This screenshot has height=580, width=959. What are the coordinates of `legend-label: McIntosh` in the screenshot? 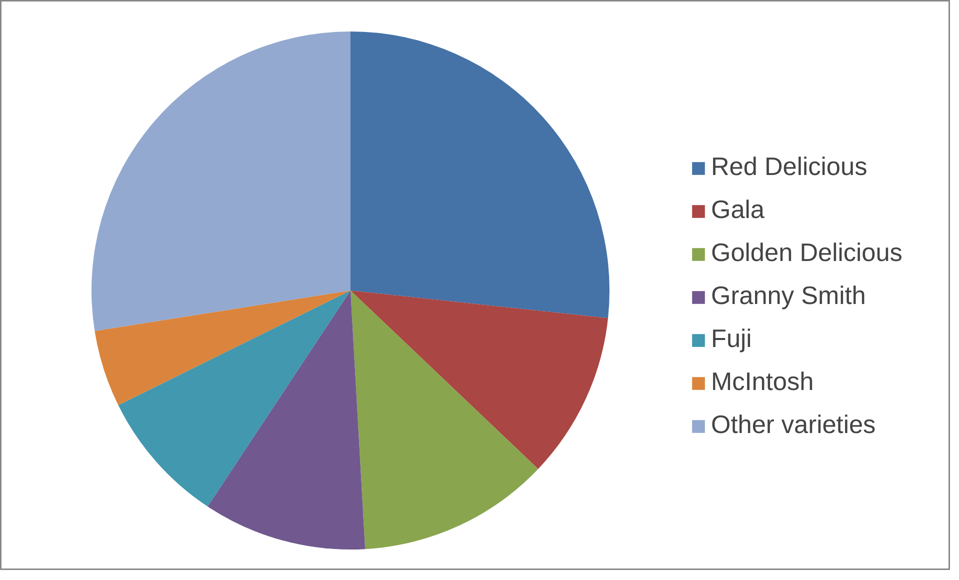 It's located at (762, 382).